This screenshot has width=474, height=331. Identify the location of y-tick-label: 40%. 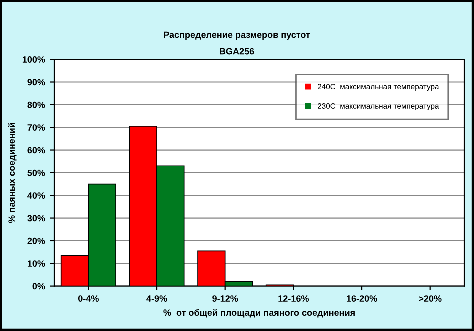
(37, 195).